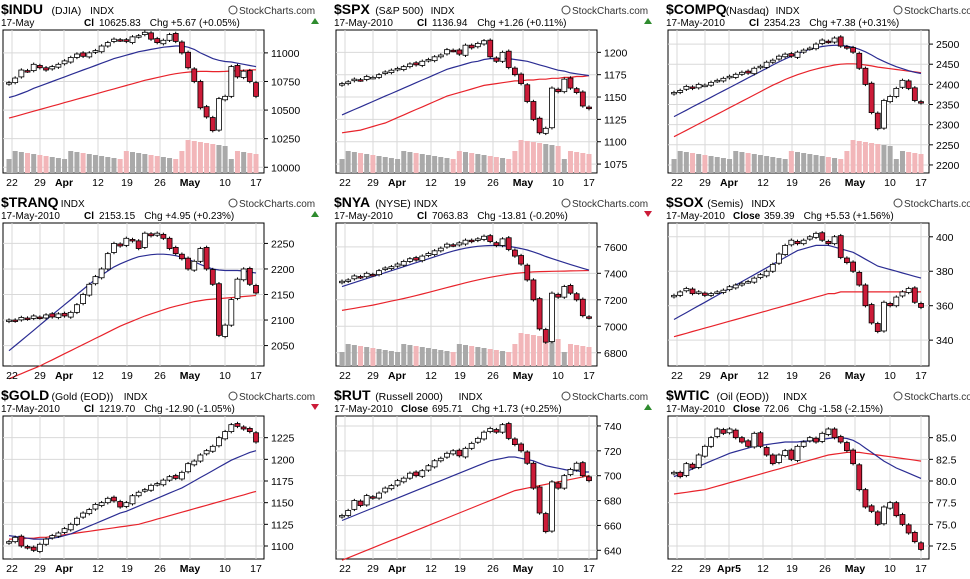 Image resolution: width=970 pixels, height=579 pixels. What do you see at coordinates (283, 460) in the screenshot?
I see `y-tick-label: 1200` at bounding box center [283, 460].